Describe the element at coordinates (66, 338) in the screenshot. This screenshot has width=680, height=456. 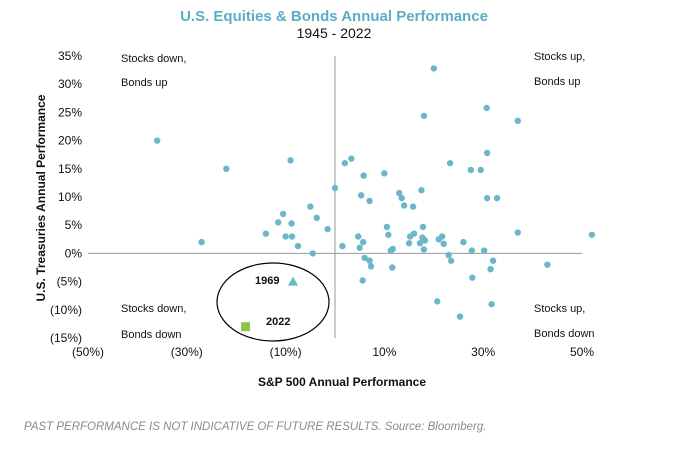
I see `y-tick-label: (15%)` at that location.